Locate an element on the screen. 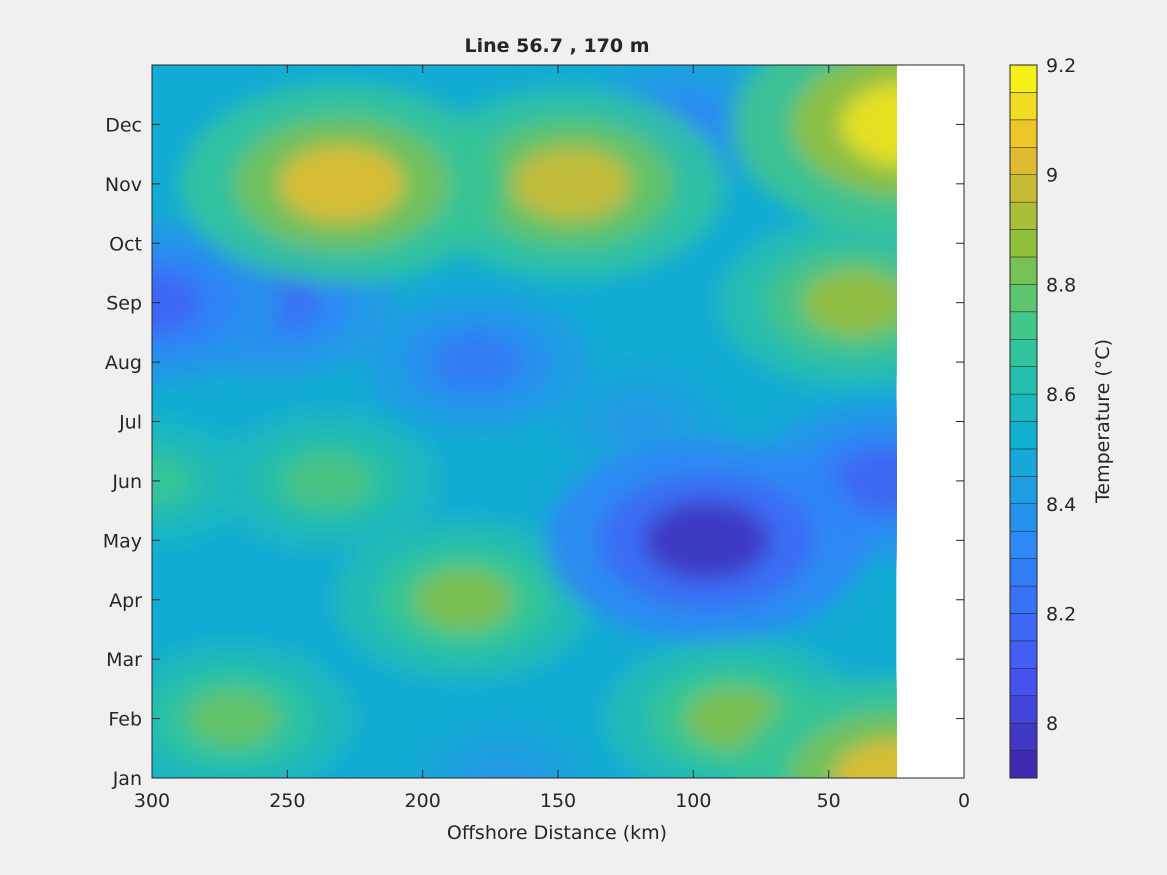 Image resolution: width=1167 pixels, height=875 pixels. x-tick-label: 100 is located at coordinates (693, 801).